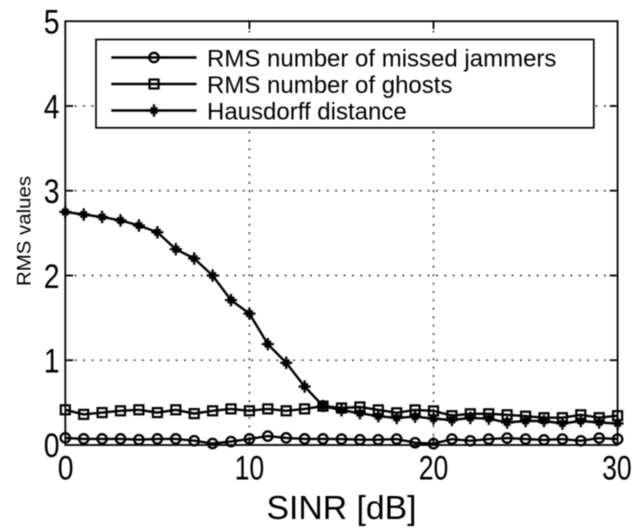 This screenshot has height=529, width=638. I want to click on svg-text: RMS values, so click(25, 231).